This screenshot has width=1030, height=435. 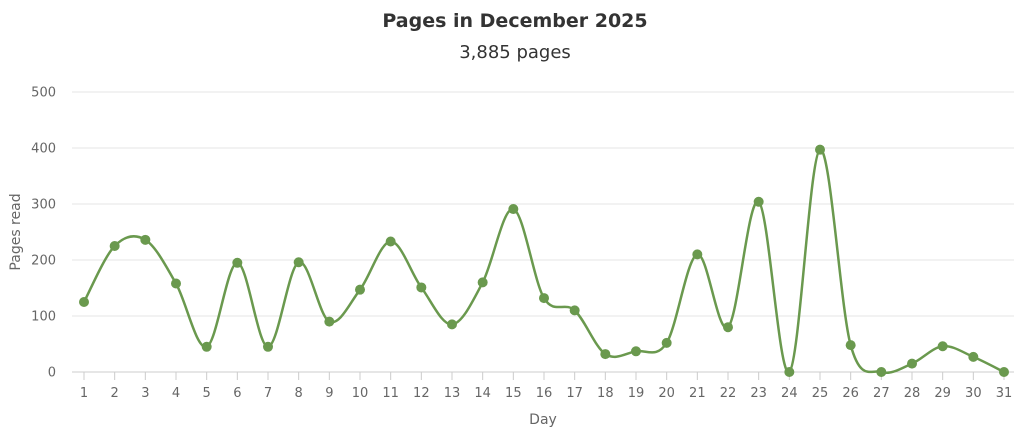 What do you see at coordinates (942, 393) in the screenshot?
I see `x-tick-label: 29` at bounding box center [942, 393].